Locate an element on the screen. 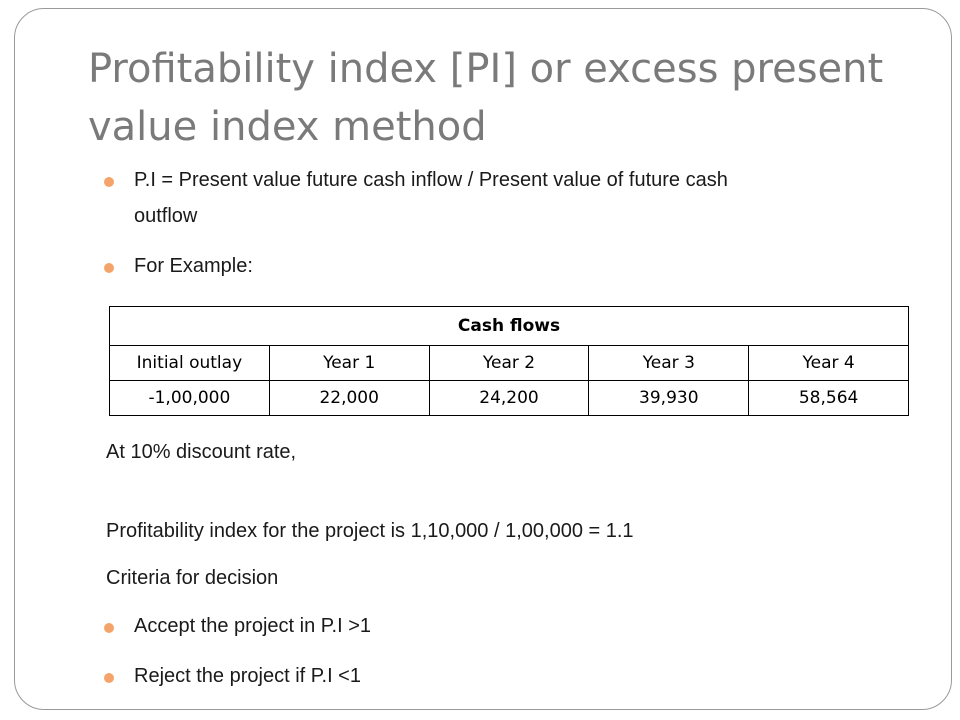  value-cell: -1,00,000 is located at coordinates (189, 398).